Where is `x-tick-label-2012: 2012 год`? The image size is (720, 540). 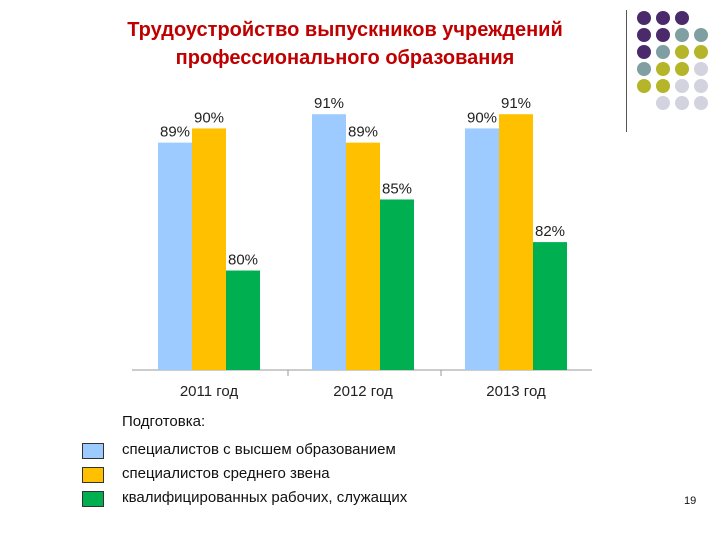 x-tick-label-2012: 2012 год is located at coordinates (363, 391).